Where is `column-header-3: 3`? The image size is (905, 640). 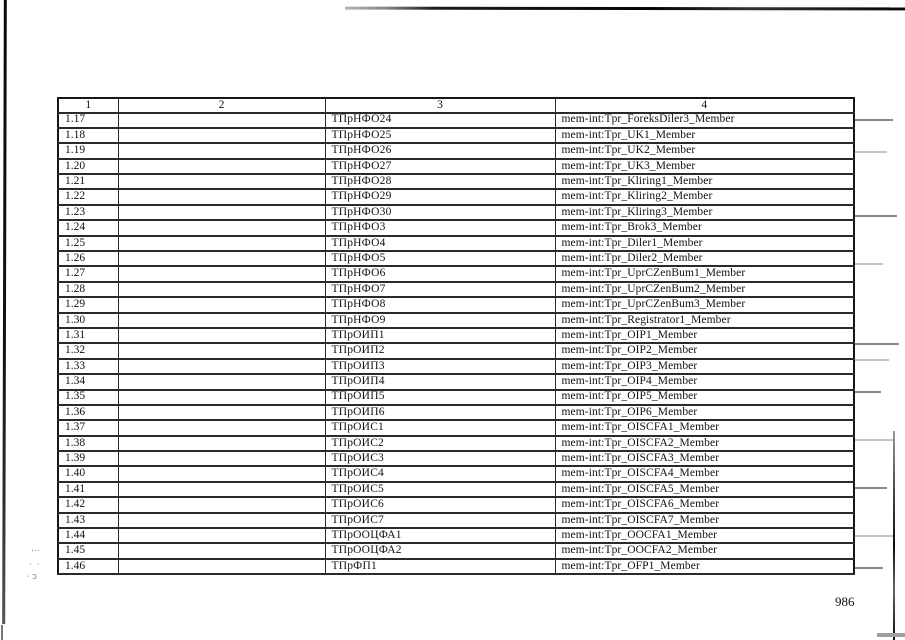
column-header-3: 3 is located at coordinates (440, 105).